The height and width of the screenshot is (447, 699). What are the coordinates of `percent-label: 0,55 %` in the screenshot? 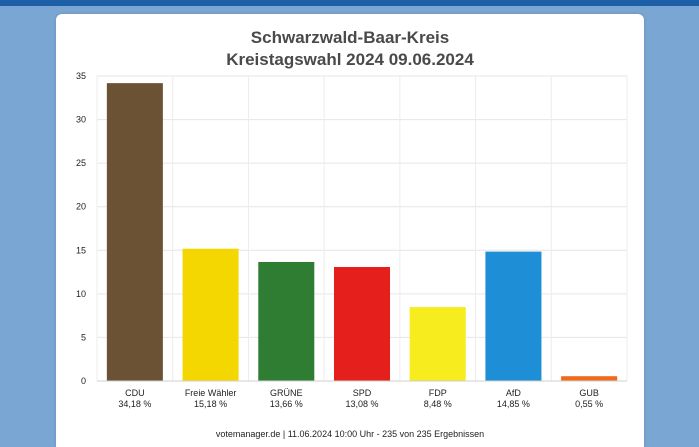 It's located at (589, 404).